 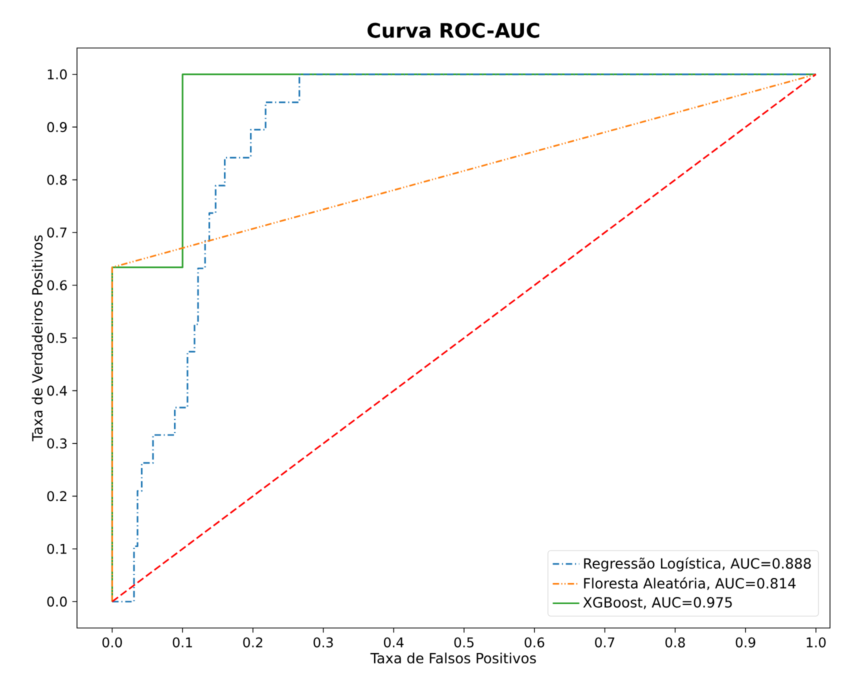 What do you see at coordinates (182, 642) in the screenshot?
I see `x-tick-label: 0.1` at bounding box center [182, 642].